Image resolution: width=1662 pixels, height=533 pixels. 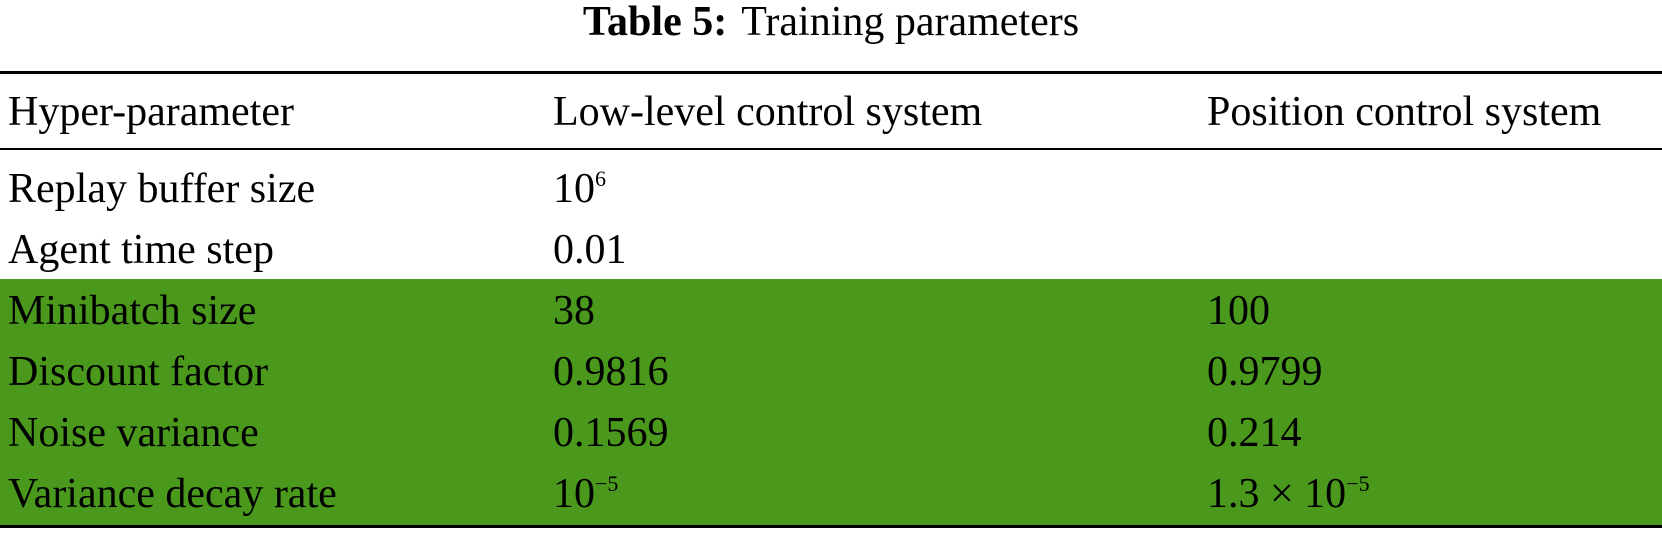 What do you see at coordinates (162, 189) in the screenshot?
I see `table-cell: Replay buffer size` at bounding box center [162, 189].